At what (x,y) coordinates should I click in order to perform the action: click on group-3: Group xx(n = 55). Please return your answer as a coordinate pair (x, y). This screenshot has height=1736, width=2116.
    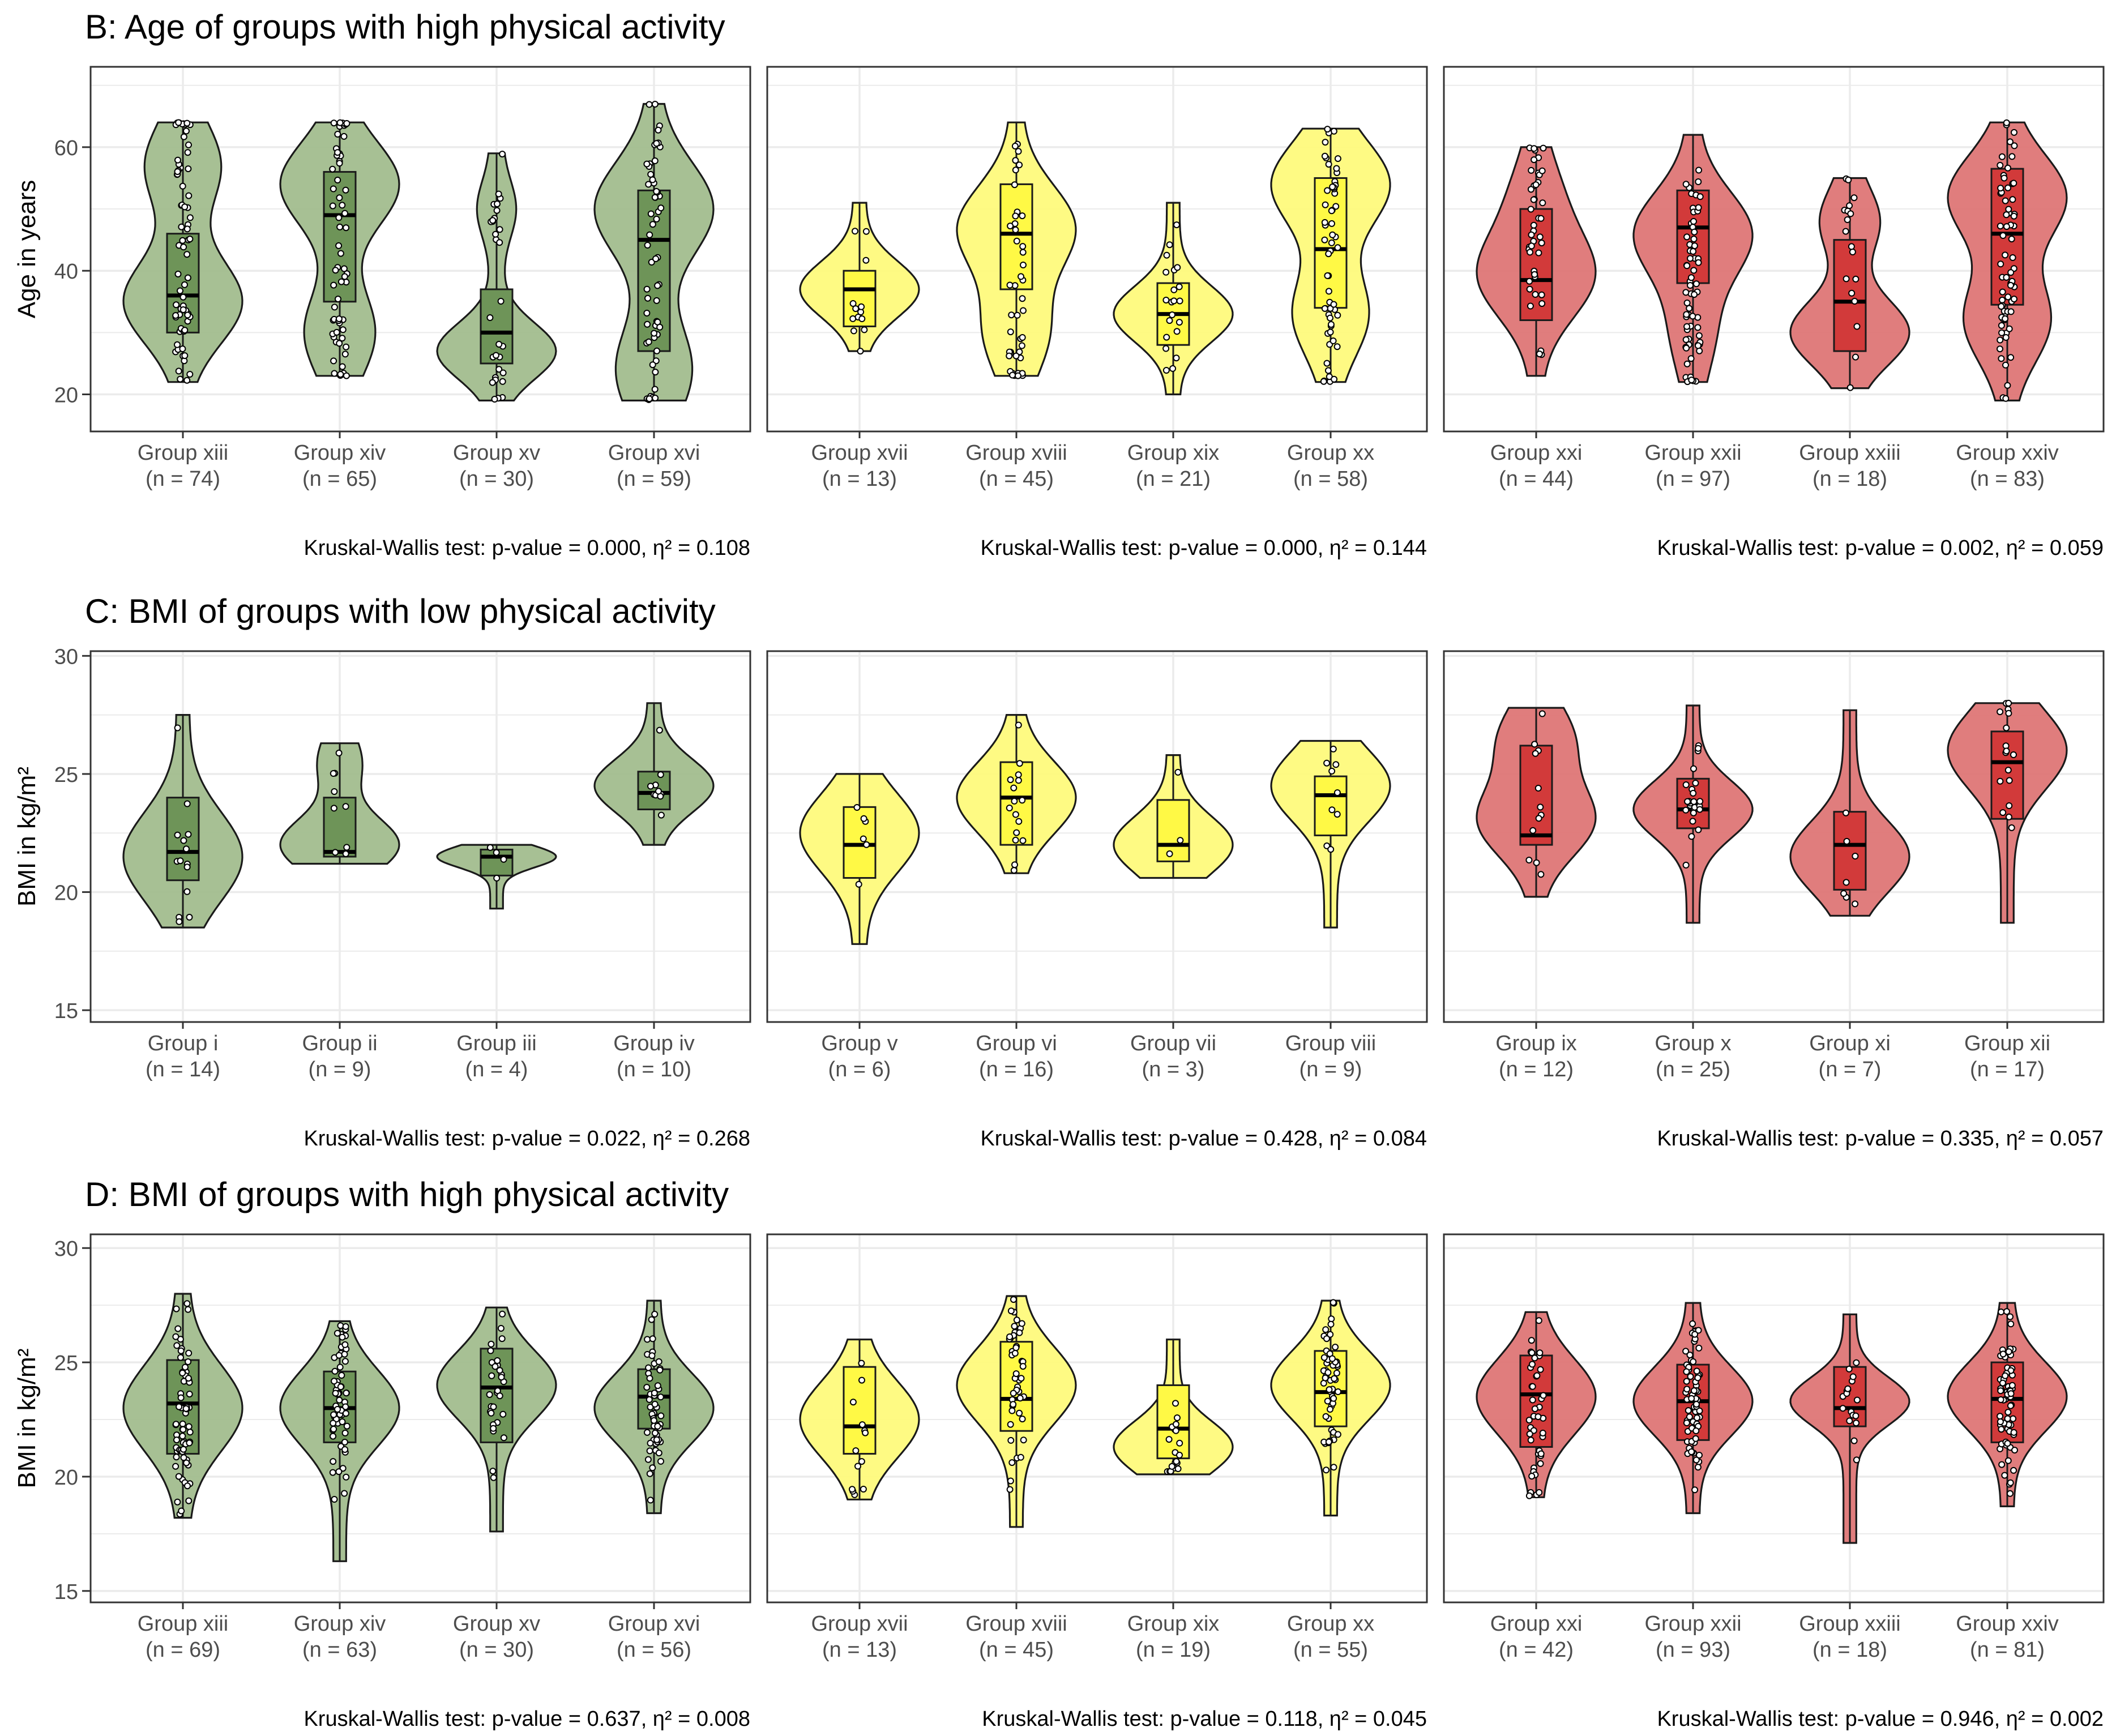
    Looking at the image, I should click on (1330, 1480).